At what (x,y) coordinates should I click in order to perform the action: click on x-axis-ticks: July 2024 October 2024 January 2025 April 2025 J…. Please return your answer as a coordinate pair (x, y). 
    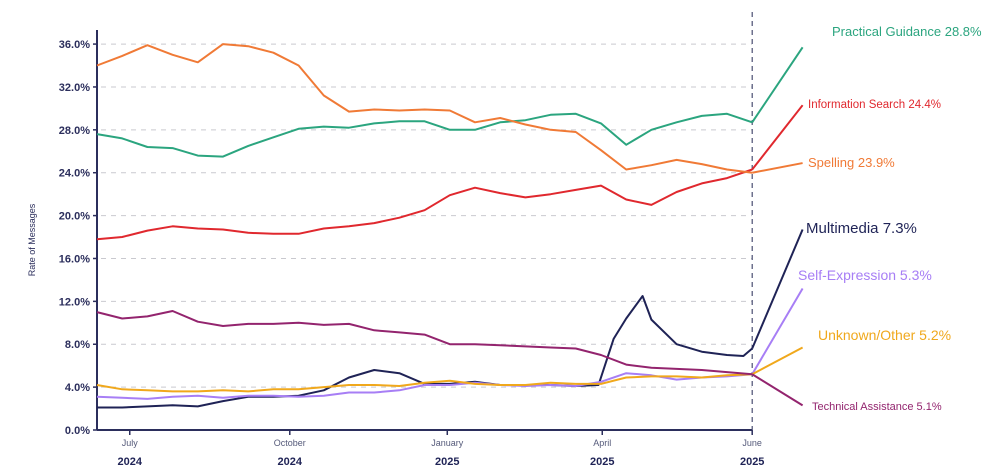
    Looking at the image, I should click on (441, 449).